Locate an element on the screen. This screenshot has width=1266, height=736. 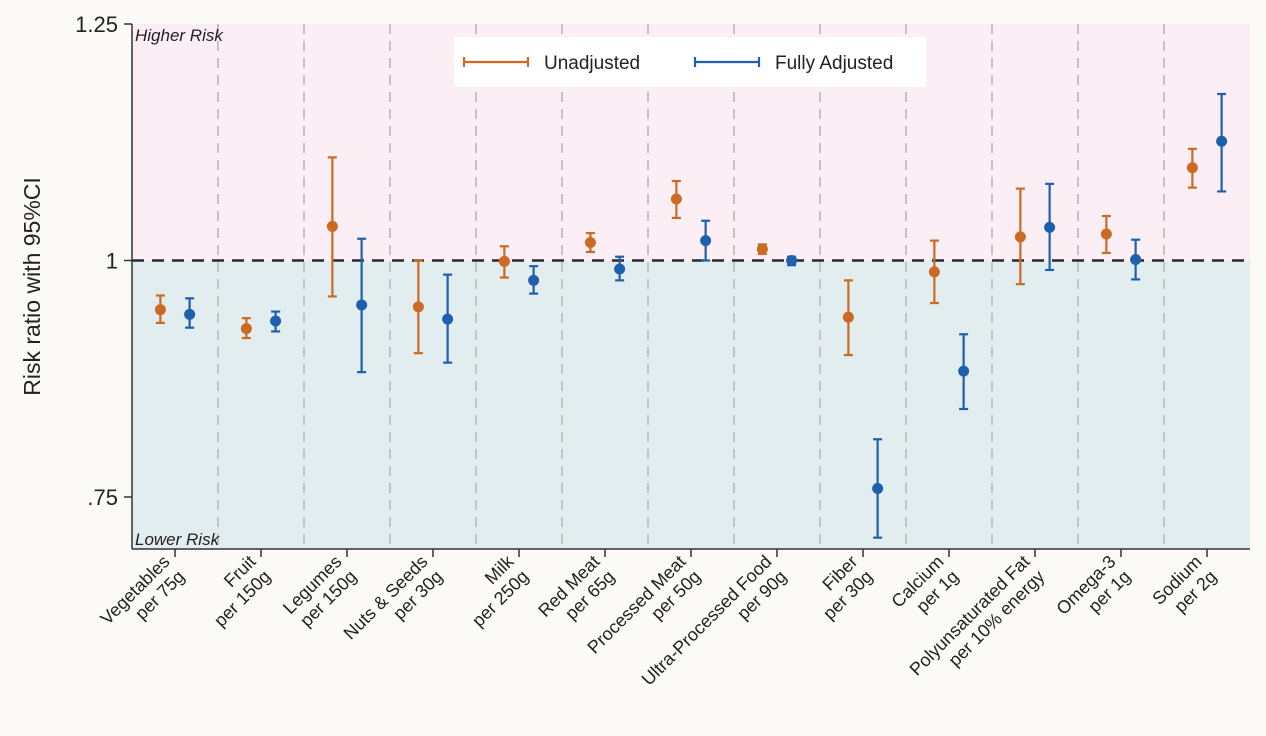
legend: Unadjusted Fully Adjusted is located at coordinates (690, 62).